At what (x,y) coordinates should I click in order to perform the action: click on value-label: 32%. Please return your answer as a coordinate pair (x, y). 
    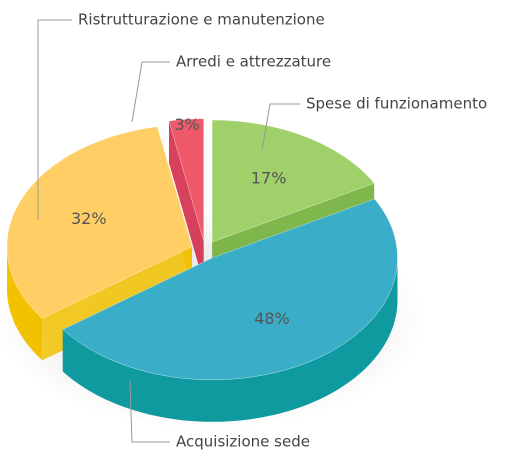
    Looking at the image, I should click on (89, 218).